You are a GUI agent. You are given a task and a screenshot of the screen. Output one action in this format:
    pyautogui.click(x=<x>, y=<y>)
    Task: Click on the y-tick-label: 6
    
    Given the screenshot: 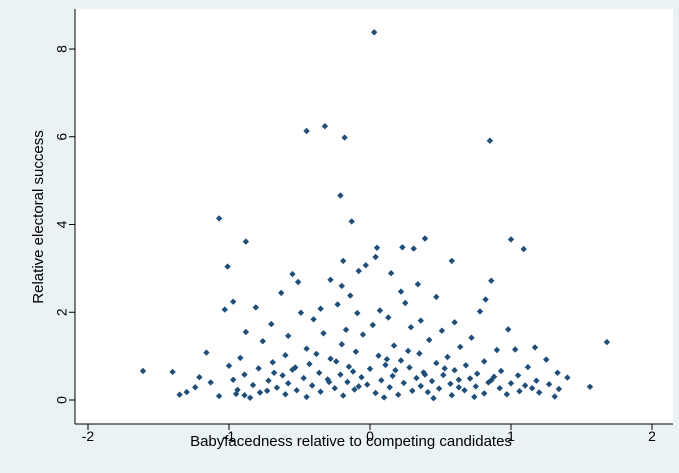 What is the action you would take?
    pyautogui.click(x=62, y=137)
    